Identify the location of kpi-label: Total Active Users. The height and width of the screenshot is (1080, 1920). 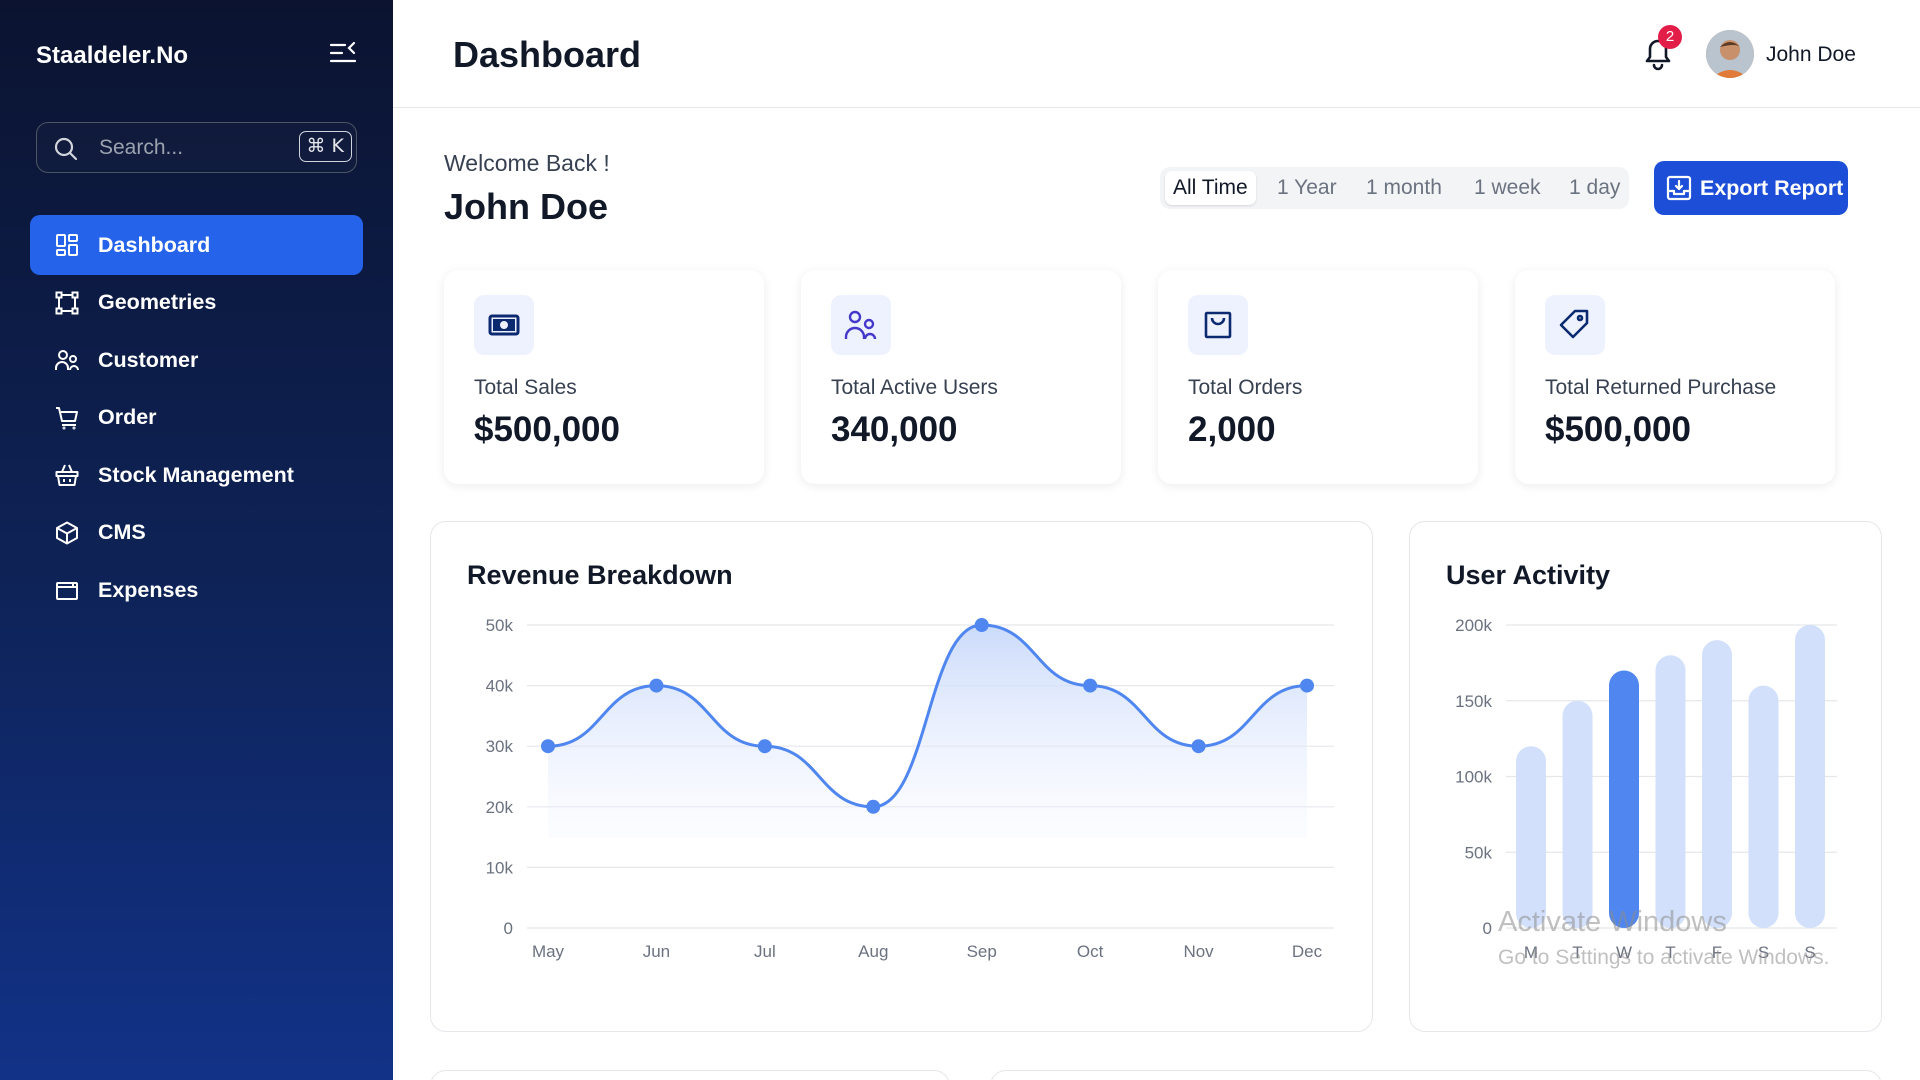
(914, 387).